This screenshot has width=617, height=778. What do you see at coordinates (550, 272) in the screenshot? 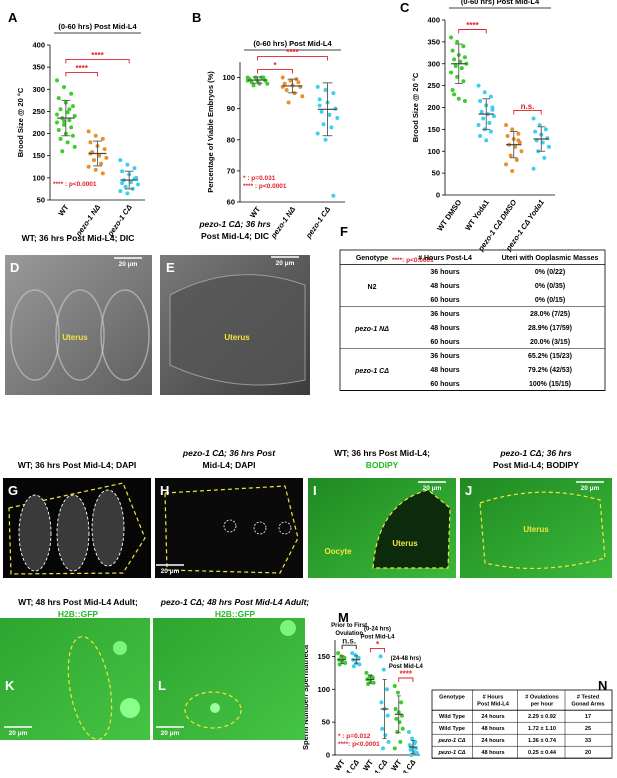
I see `table-cell: 0% (0/22)` at bounding box center [550, 272].